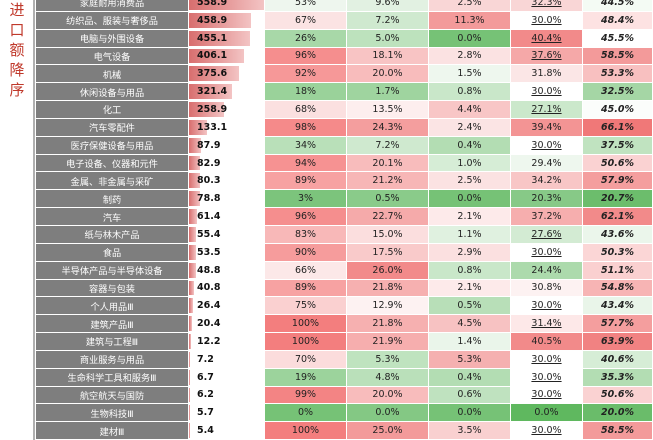 The width and height of the screenshot is (653, 440). What do you see at coordinates (227, 413) in the screenshot?
I see `import-value-cell: 5.7` at bounding box center [227, 413].